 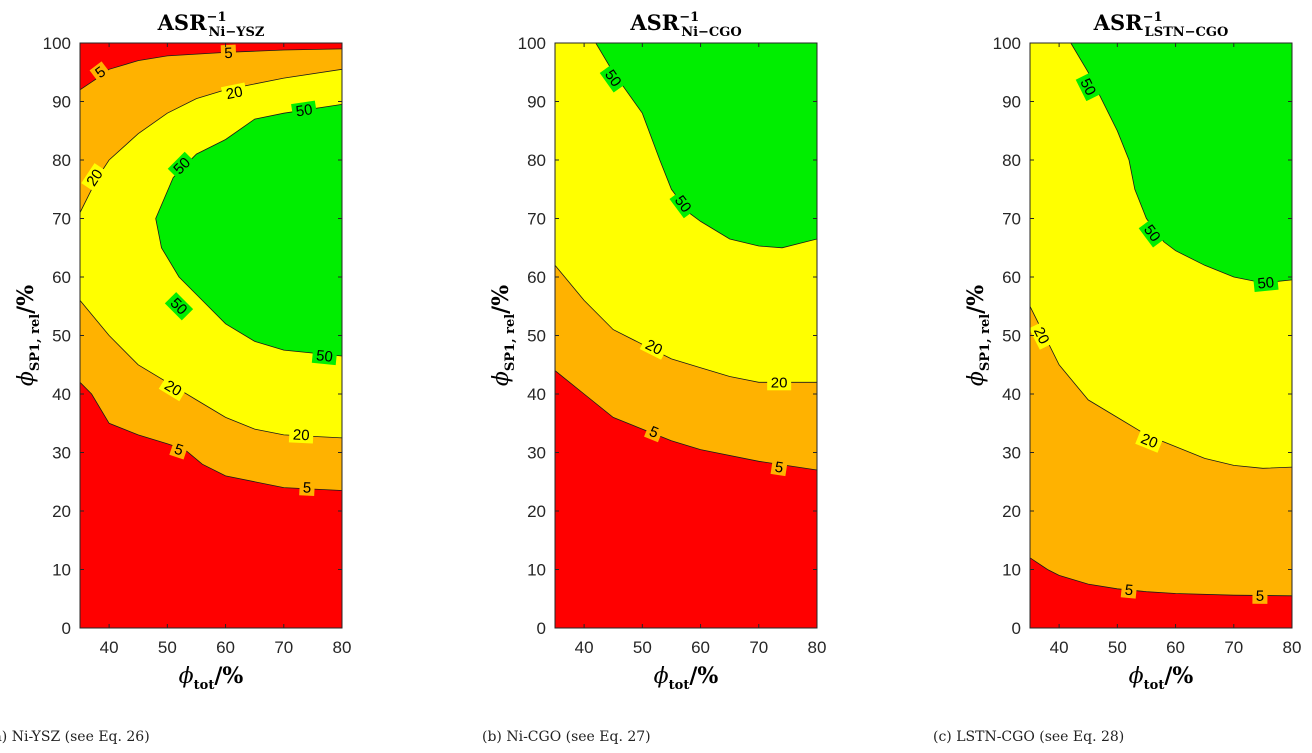 I want to click on caption-a: (a) Ni-YSZ (see Eq. 26), so click(x=75, y=737).